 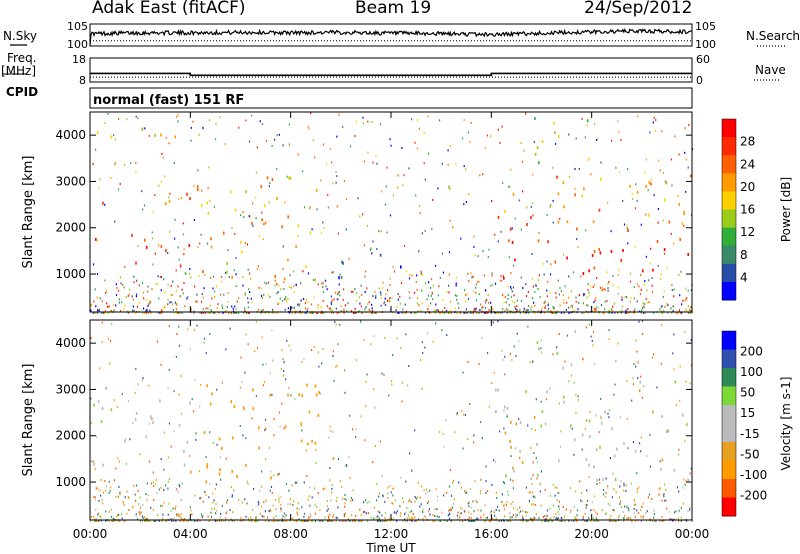 I want to click on velocity-colorbar-swatch, so click(x=729, y=488).